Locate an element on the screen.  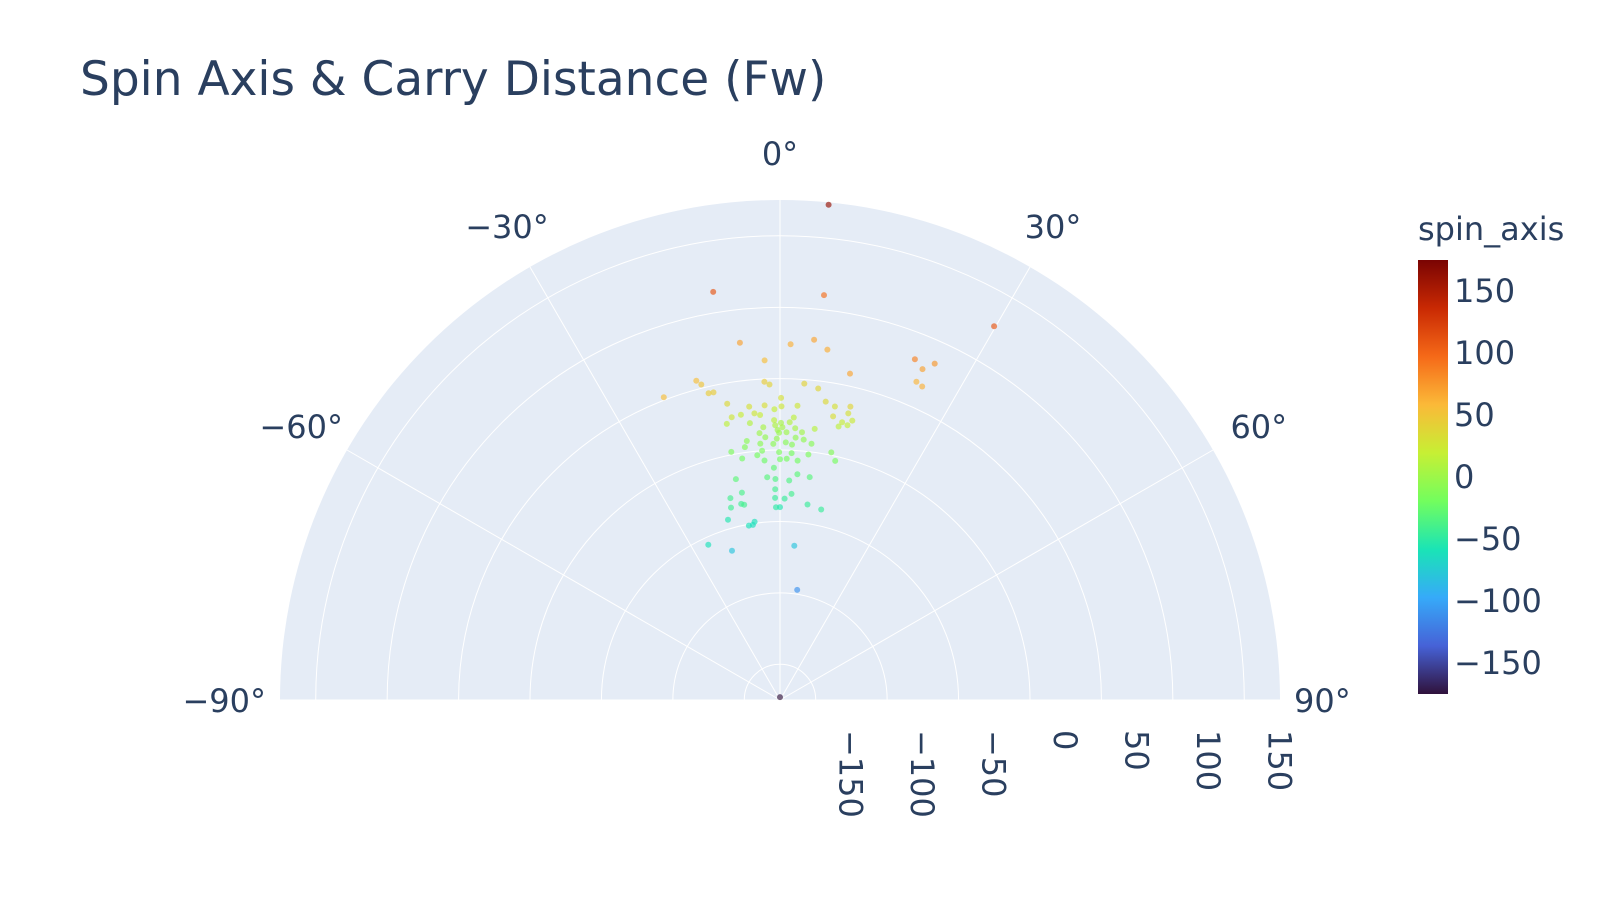
angular-tick-label: −60° is located at coordinates (301, 427).